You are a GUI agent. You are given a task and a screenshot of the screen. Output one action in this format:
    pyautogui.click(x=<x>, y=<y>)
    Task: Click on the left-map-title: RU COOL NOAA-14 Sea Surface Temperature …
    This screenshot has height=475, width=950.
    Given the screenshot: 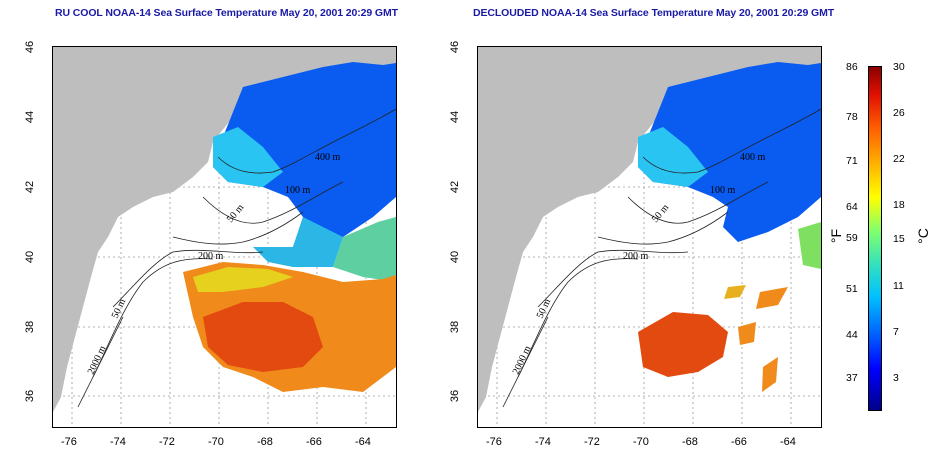 What is the action you would take?
    pyautogui.click(x=226, y=13)
    